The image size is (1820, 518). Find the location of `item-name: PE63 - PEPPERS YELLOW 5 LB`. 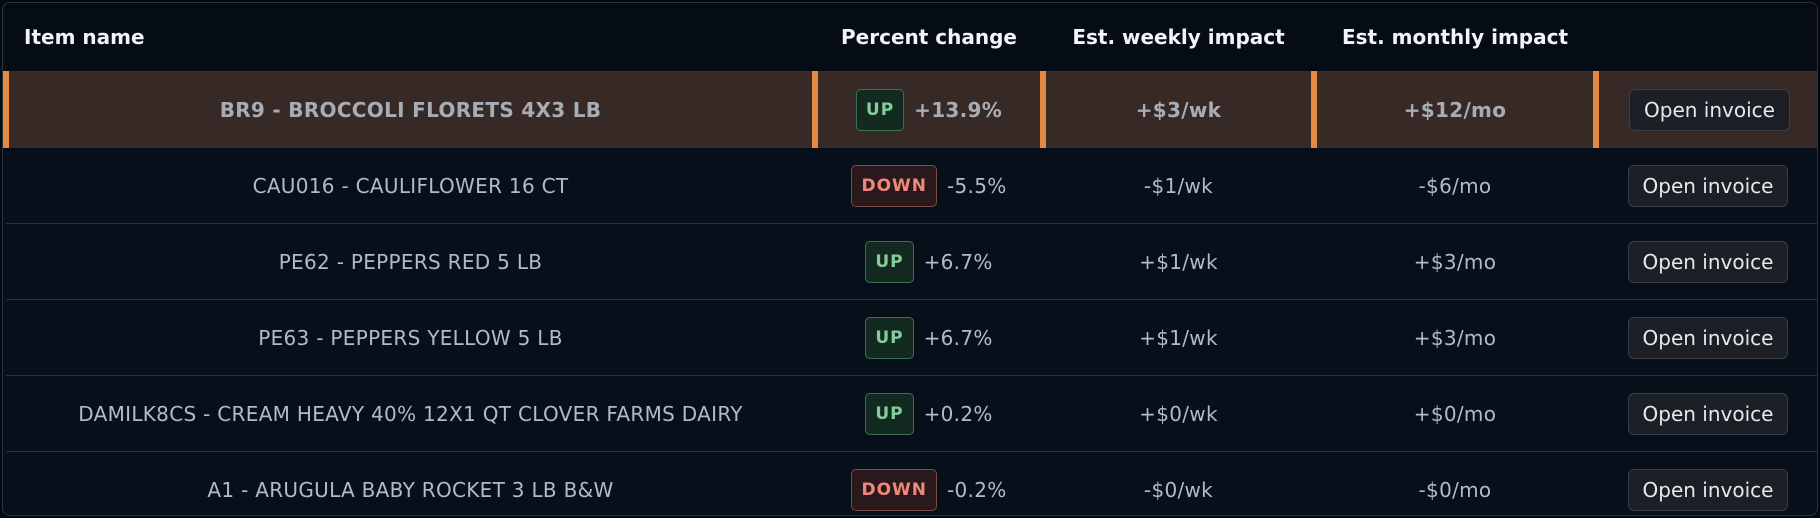

item-name: PE63 - PEPPERS YELLOW 5 LB is located at coordinates (410, 337).